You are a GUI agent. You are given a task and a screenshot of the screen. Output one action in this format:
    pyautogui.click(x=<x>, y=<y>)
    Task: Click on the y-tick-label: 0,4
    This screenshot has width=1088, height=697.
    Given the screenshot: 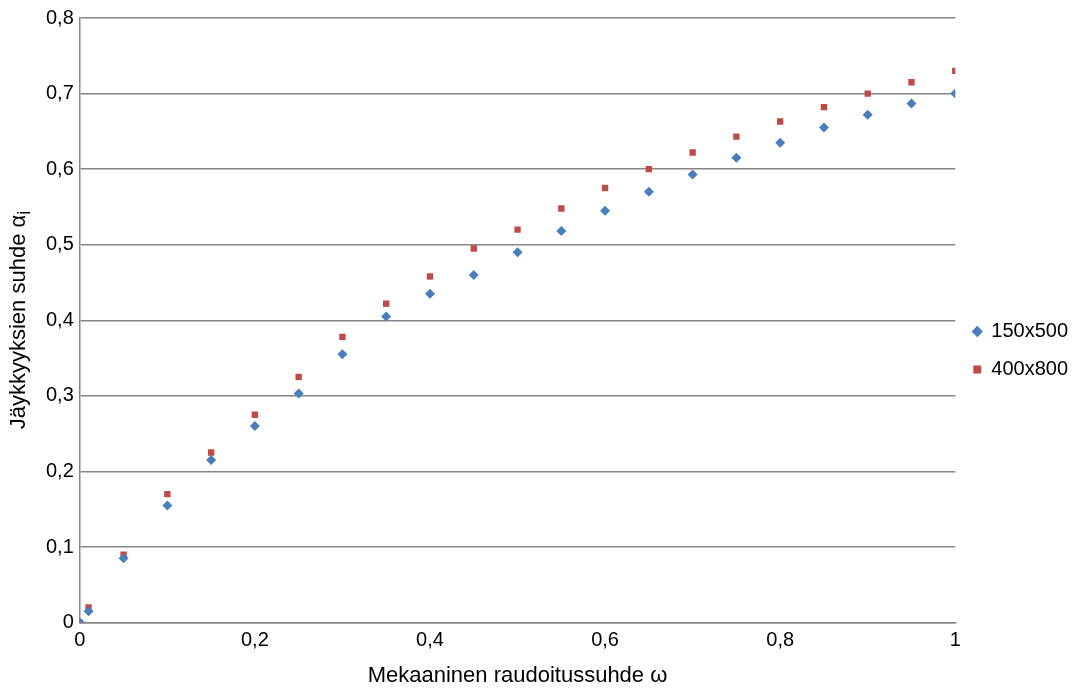 What is the action you would take?
    pyautogui.click(x=59, y=318)
    